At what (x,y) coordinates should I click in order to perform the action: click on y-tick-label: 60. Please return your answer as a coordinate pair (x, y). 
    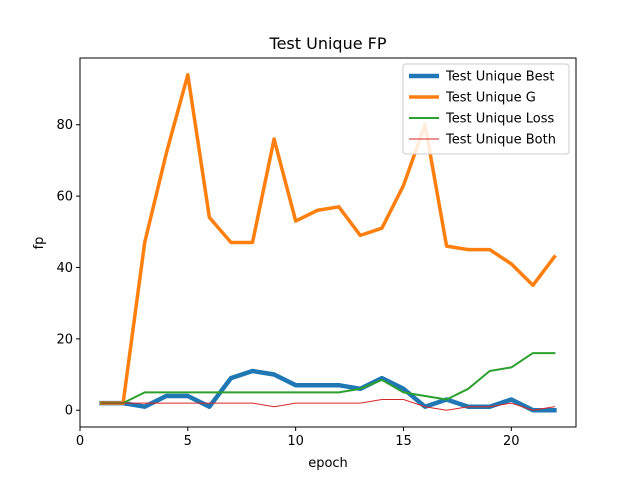
    Looking at the image, I should click on (64, 197).